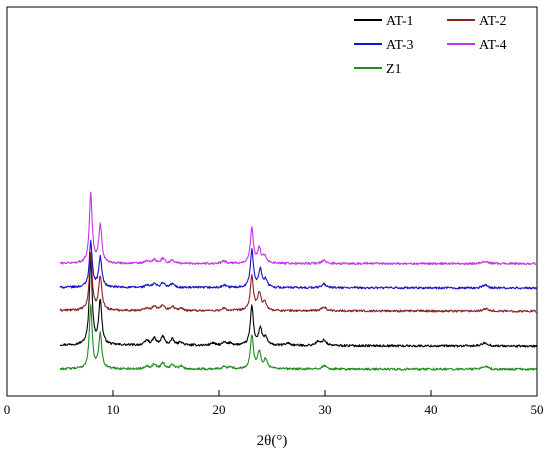  Describe the element at coordinates (298, 337) in the screenshot. I see `series-line-z1` at that location.